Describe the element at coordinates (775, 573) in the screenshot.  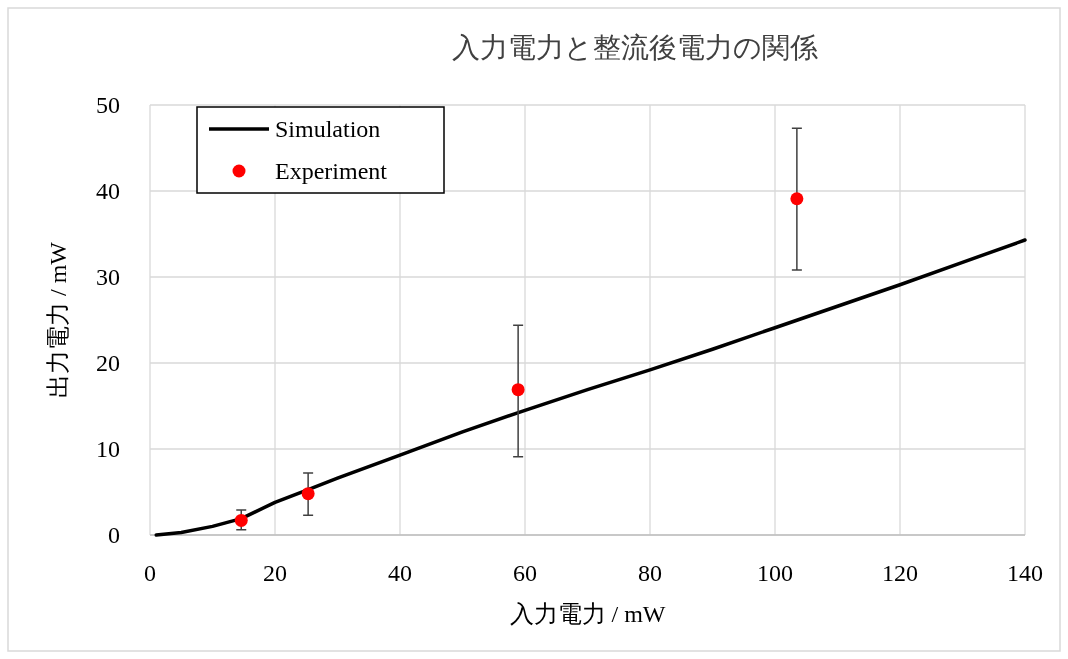
I see `x-tick-label: 100` at that location.